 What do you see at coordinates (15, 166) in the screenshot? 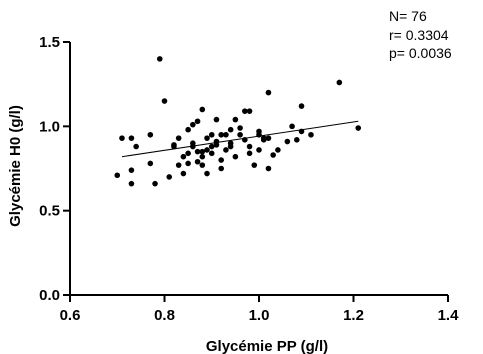
I see `y-axis-label: Glycémie H0 (g/l)` at bounding box center [15, 166].